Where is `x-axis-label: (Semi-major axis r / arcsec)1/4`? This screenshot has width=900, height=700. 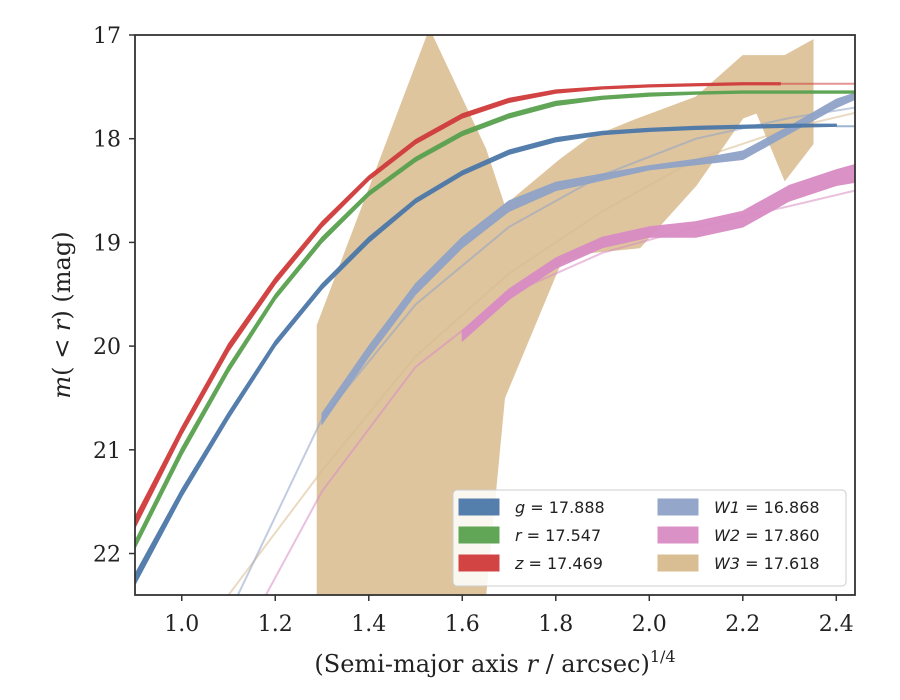
x-axis-label: (Semi-major axis r / arcsec)1/4 is located at coordinates (494, 662).